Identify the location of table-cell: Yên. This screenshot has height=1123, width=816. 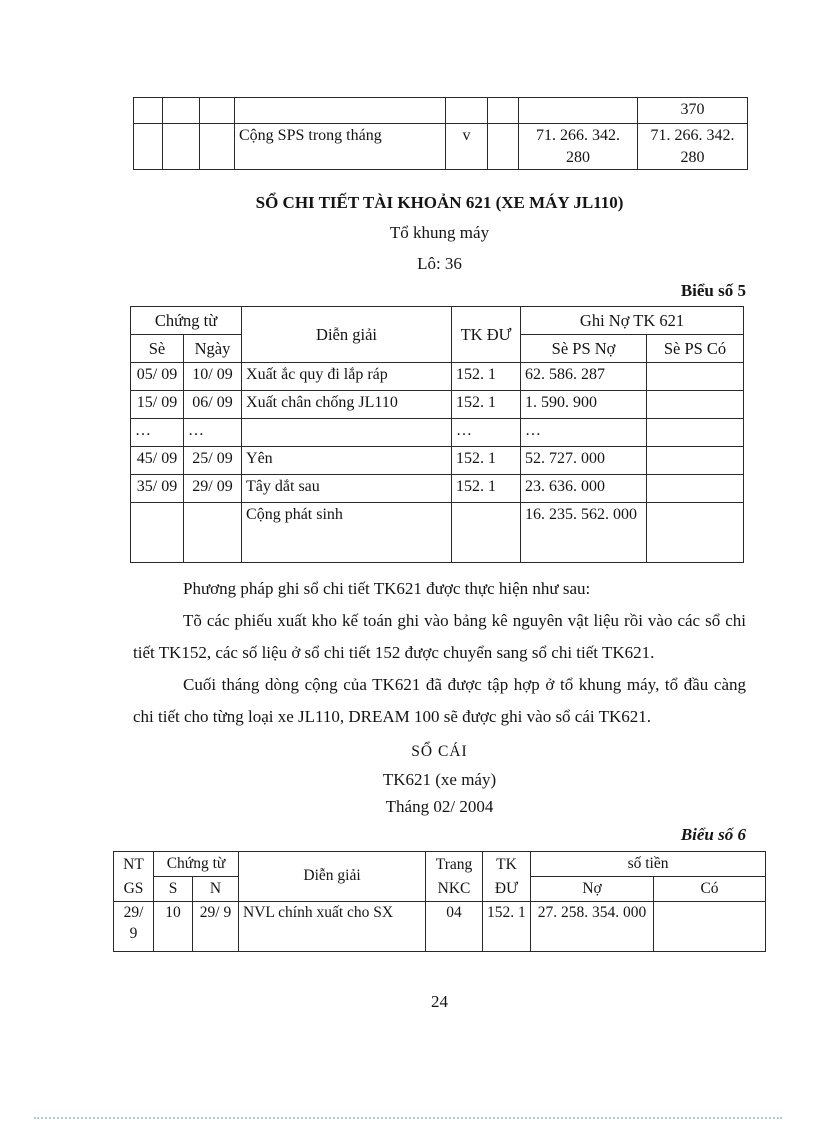
(347, 461).